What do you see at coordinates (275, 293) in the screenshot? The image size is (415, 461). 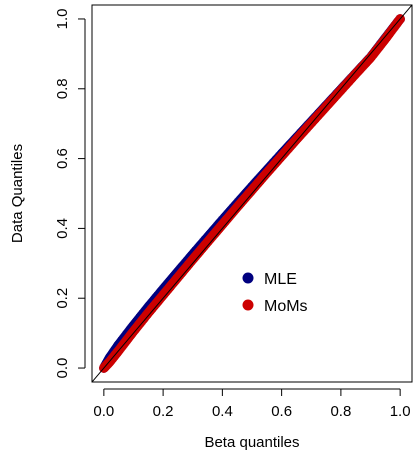 I see `legend: MLE MoMs` at bounding box center [275, 293].